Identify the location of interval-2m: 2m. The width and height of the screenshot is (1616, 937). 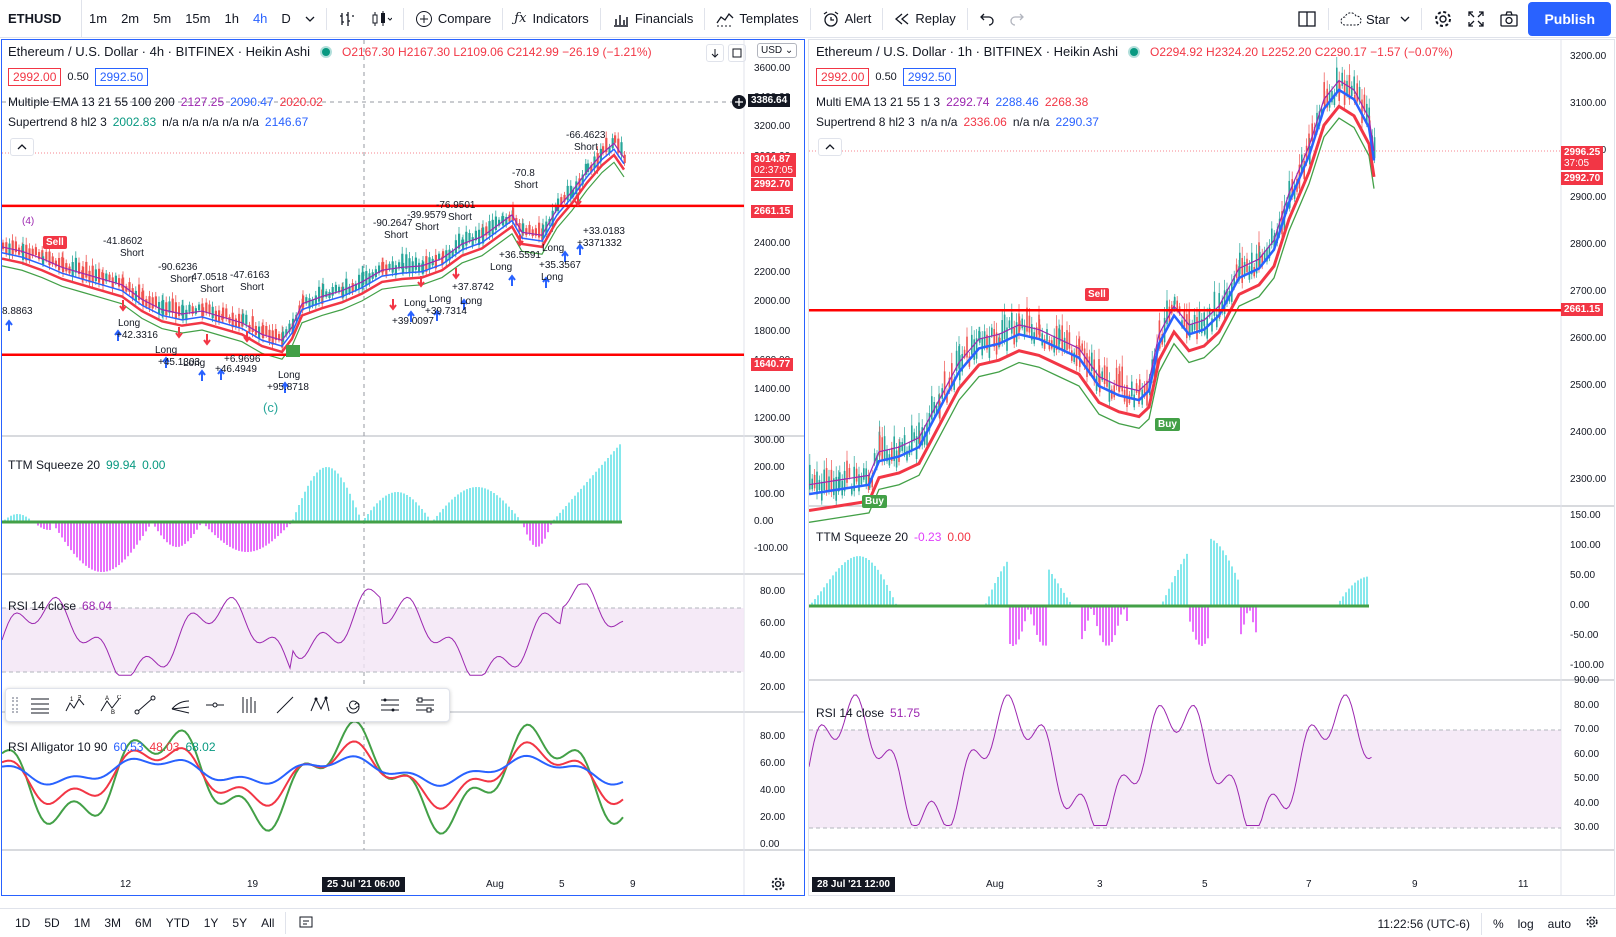
(130, 18).